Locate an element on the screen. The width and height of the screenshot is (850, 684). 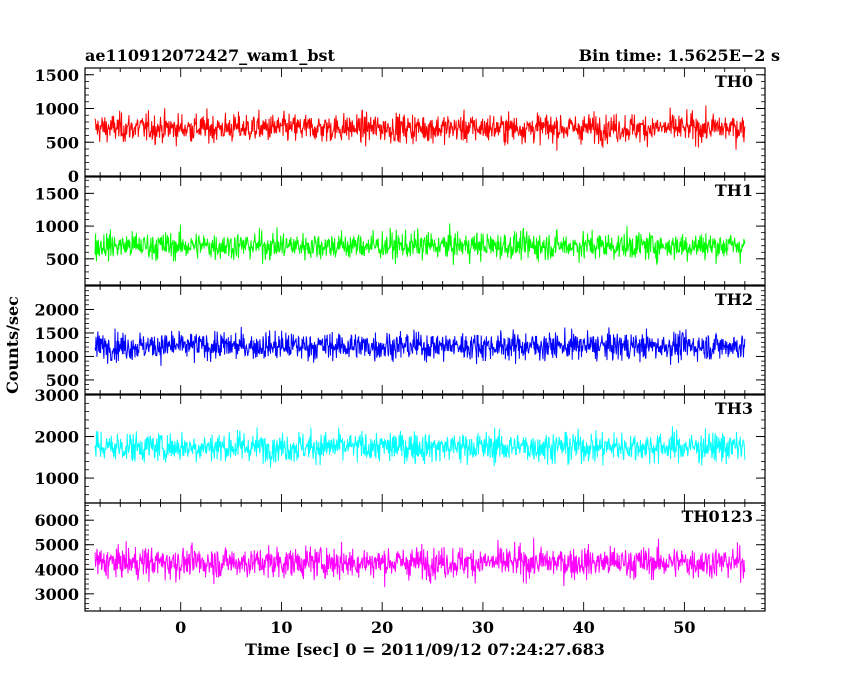
x-tick-label: 10 is located at coordinates (281, 627).